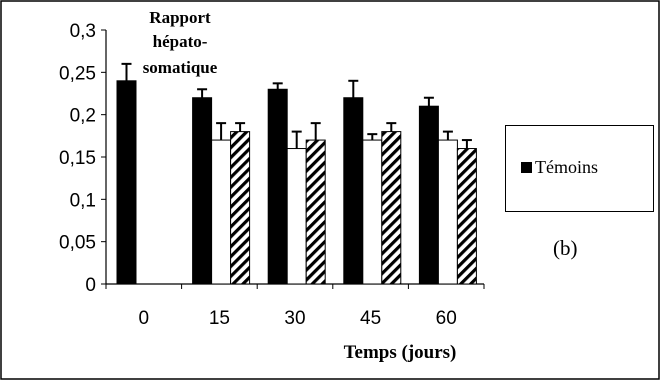 The image size is (662, 381). What do you see at coordinates (83, 31) in the screenshot?
I see `y-tick-label: 0,3` at bounding box center [83, 31].